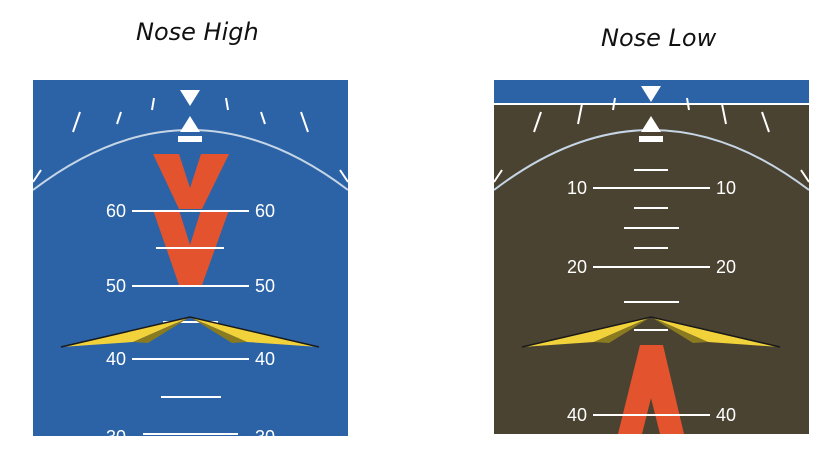 The width and height of the screenshot is (828, 468). What do you see at coordinates (265, 211) in the screenshot?
I see `pitch-label-right: 60` at bounding box center [265, 211].